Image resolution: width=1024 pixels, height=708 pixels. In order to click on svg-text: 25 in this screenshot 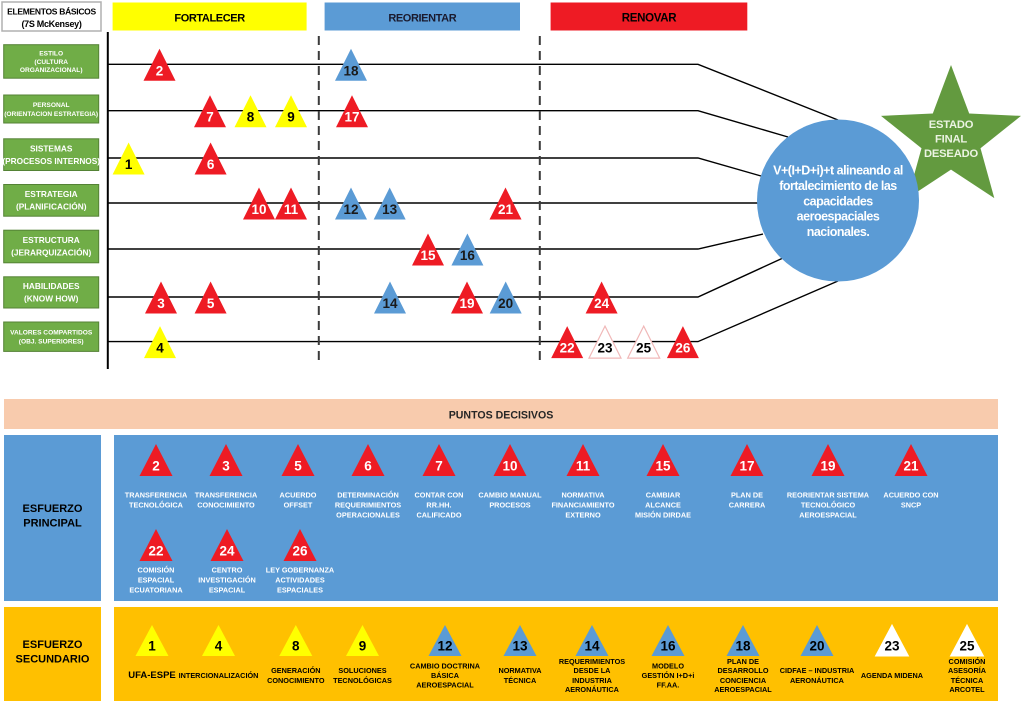, I will do `click(967, 646)`.